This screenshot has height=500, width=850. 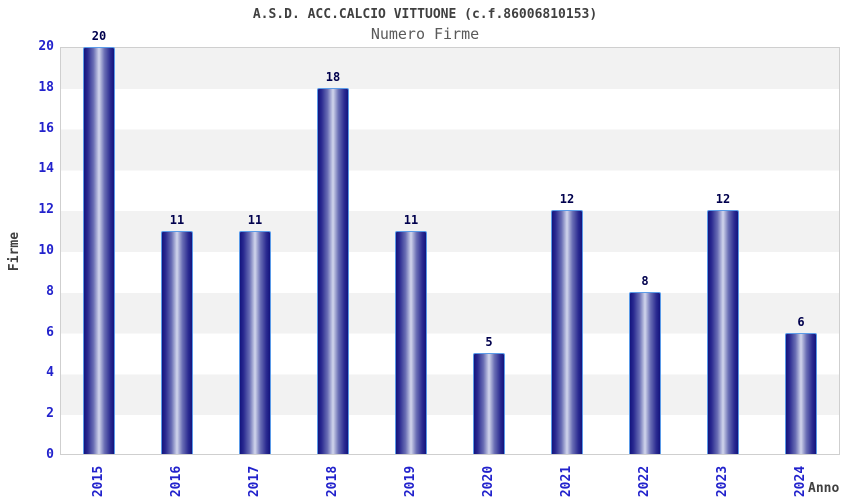 What do you see at coordinates (46, 210) in the screenshot?
I see `y-tick-label: 12` at bounding box center [46, 210].